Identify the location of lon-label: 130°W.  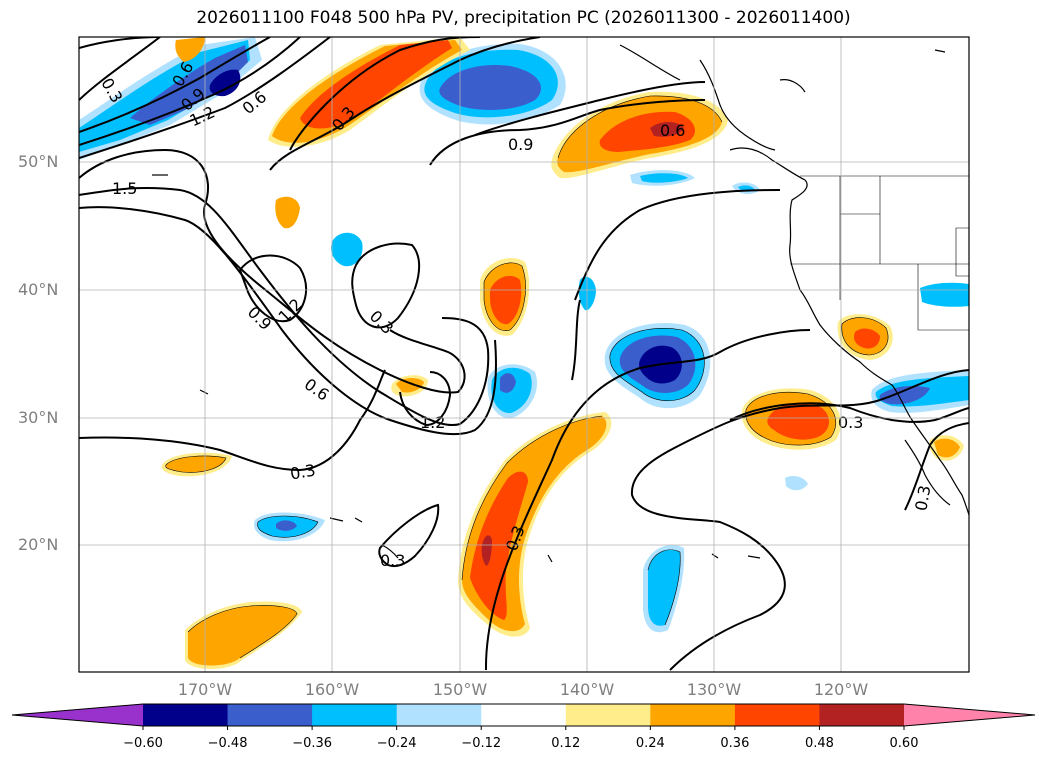
(714, 689).